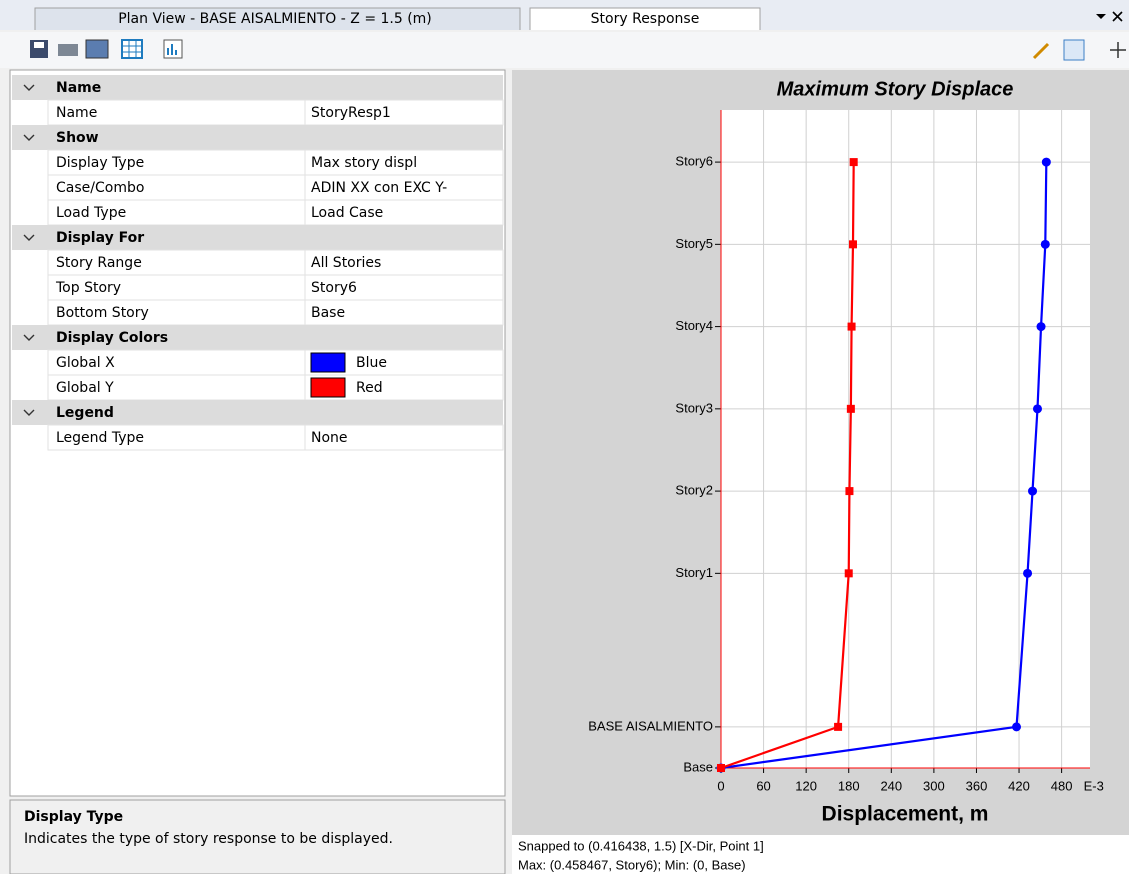  Describe the element at coordinates (578, 50) in the screenshot. I see `toolbar-icons` at that location.